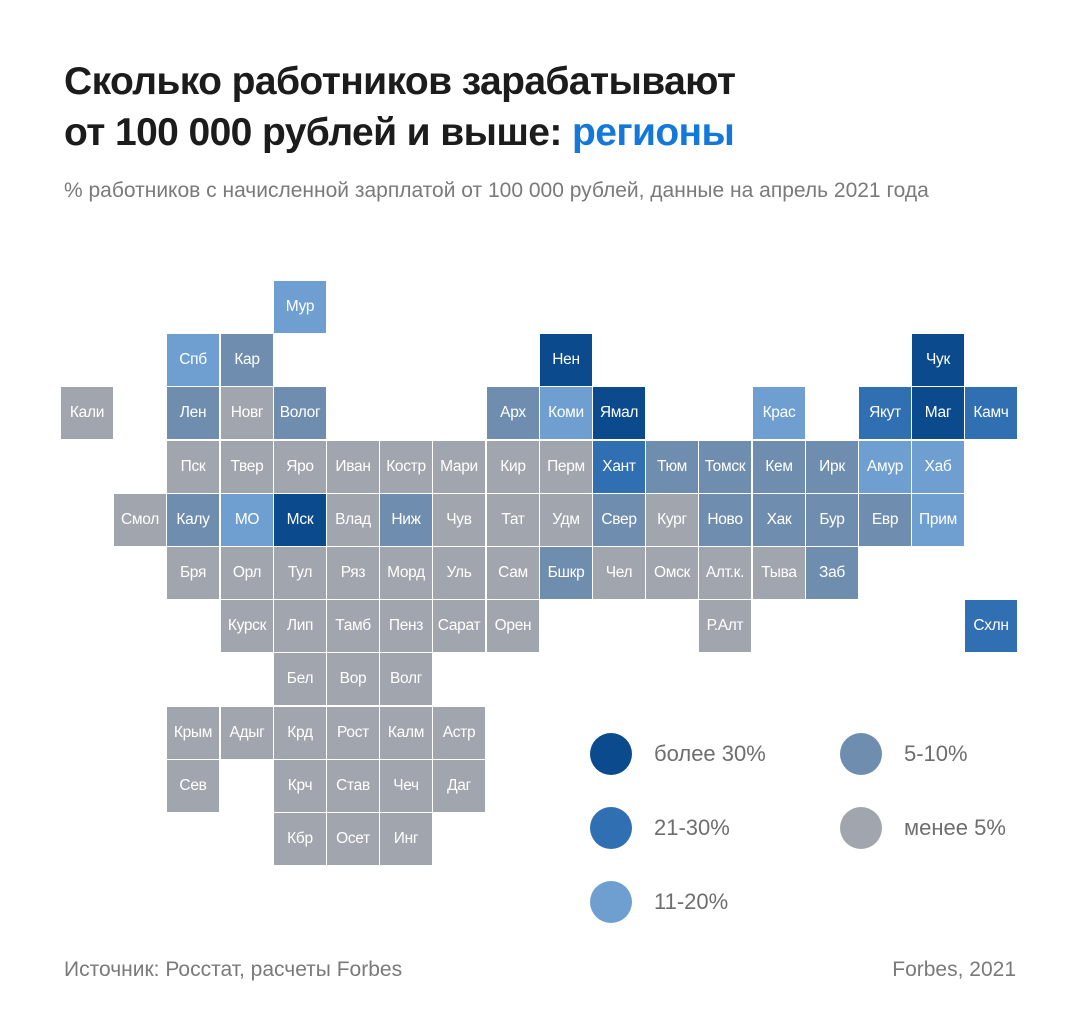 The image size is (1080, 1021). Describe the element at coordinates (247, 573) in the screenshot. I see `region-tile: Орл` at that location.